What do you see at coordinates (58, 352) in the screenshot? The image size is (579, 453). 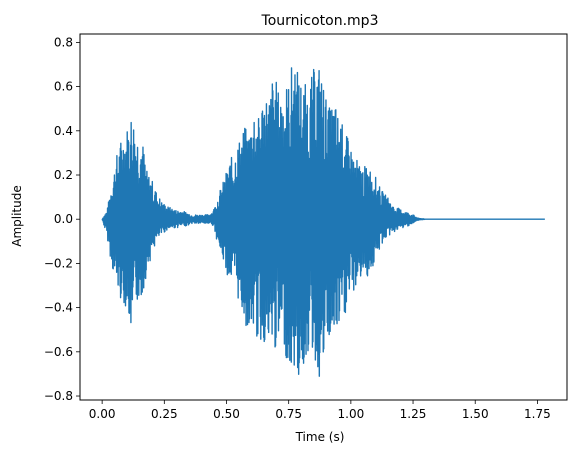 I see `y-tick-label: −0.6` at bounding box center [58, 352].